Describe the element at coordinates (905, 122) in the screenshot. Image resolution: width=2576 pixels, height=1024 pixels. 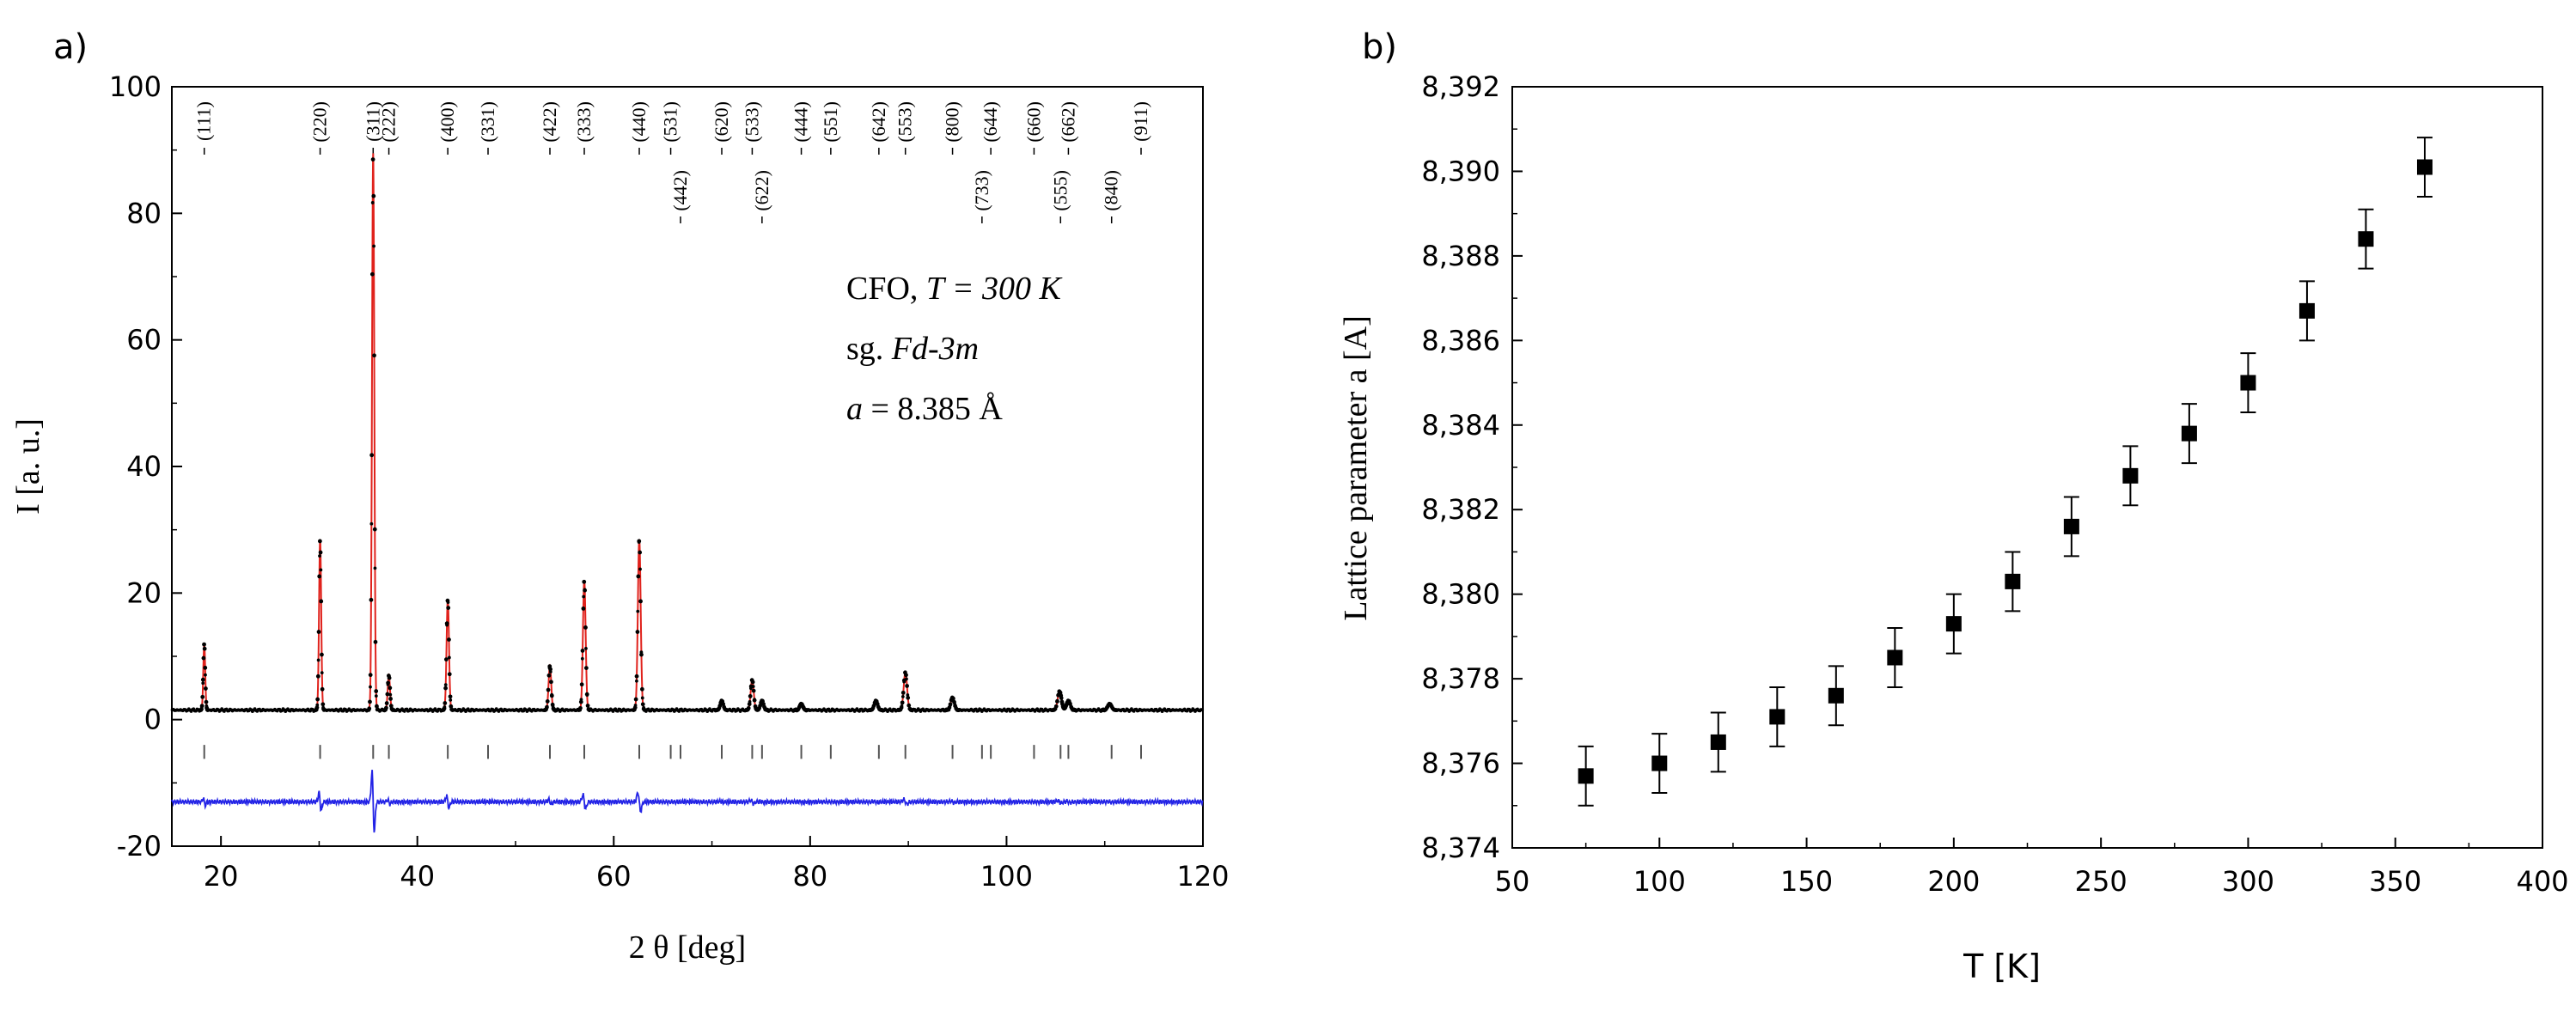
I see `hkl-label: (553)` at that location.